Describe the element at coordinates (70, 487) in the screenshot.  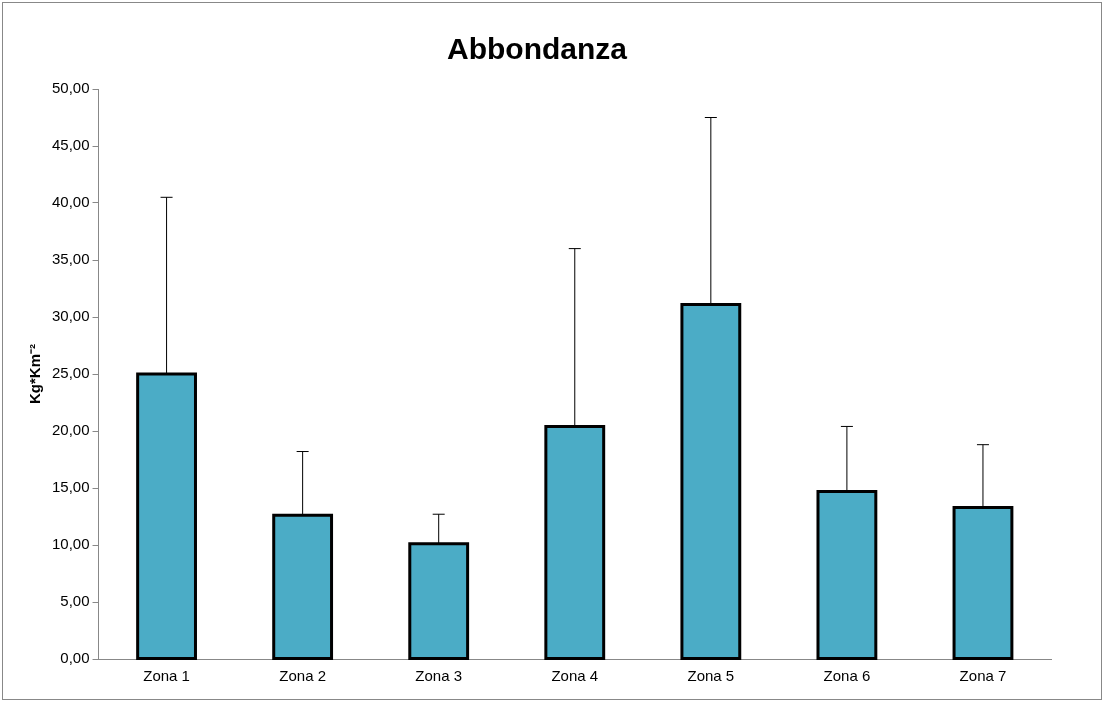
I see `y-tick-label: 15,00` at that location.